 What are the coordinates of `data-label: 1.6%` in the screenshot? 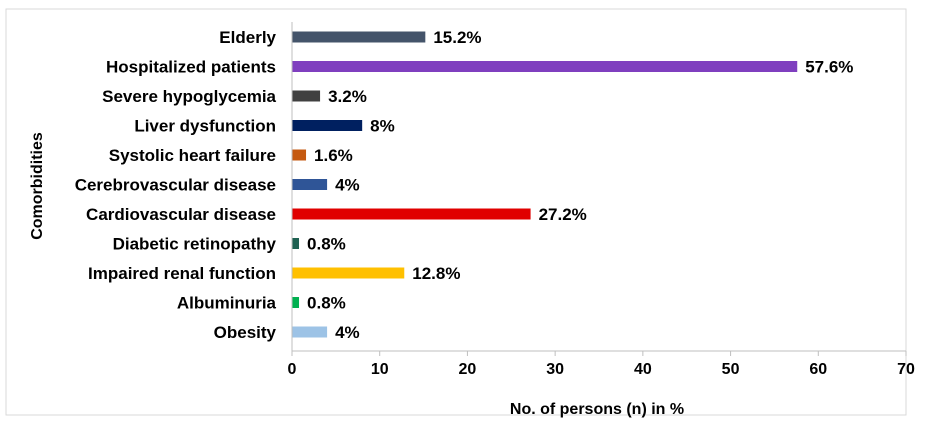 It's located at (333, 155).